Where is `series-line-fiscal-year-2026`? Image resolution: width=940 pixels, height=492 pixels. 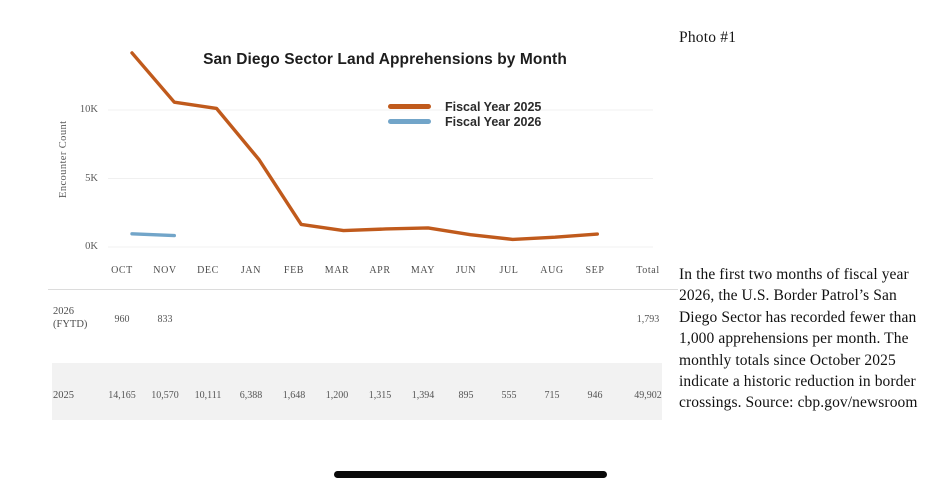
series-line-fiscal-year-2026 is located at coordinates (153, 235).